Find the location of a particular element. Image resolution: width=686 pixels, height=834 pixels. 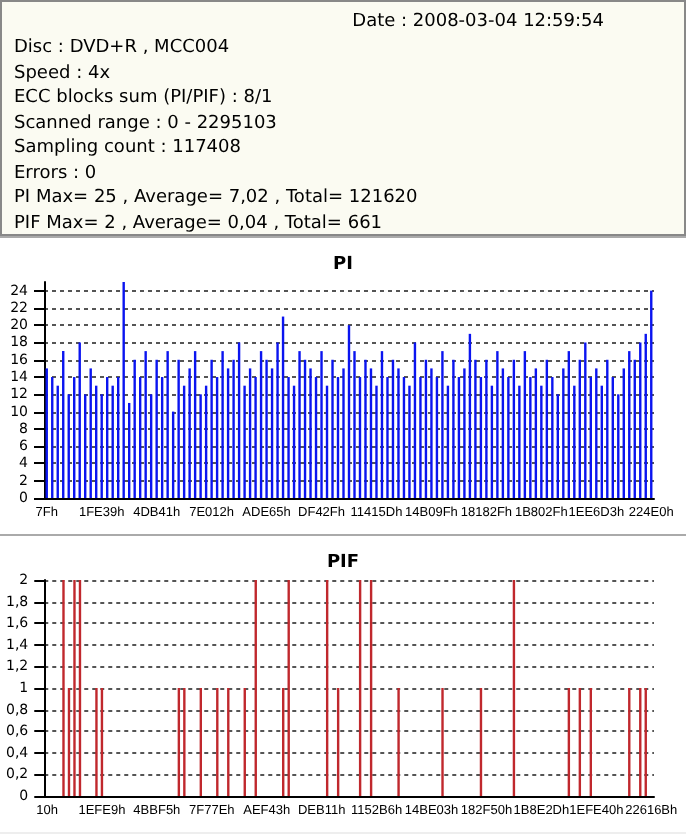

chart-title: PIF is located at coordinates (343, 563).